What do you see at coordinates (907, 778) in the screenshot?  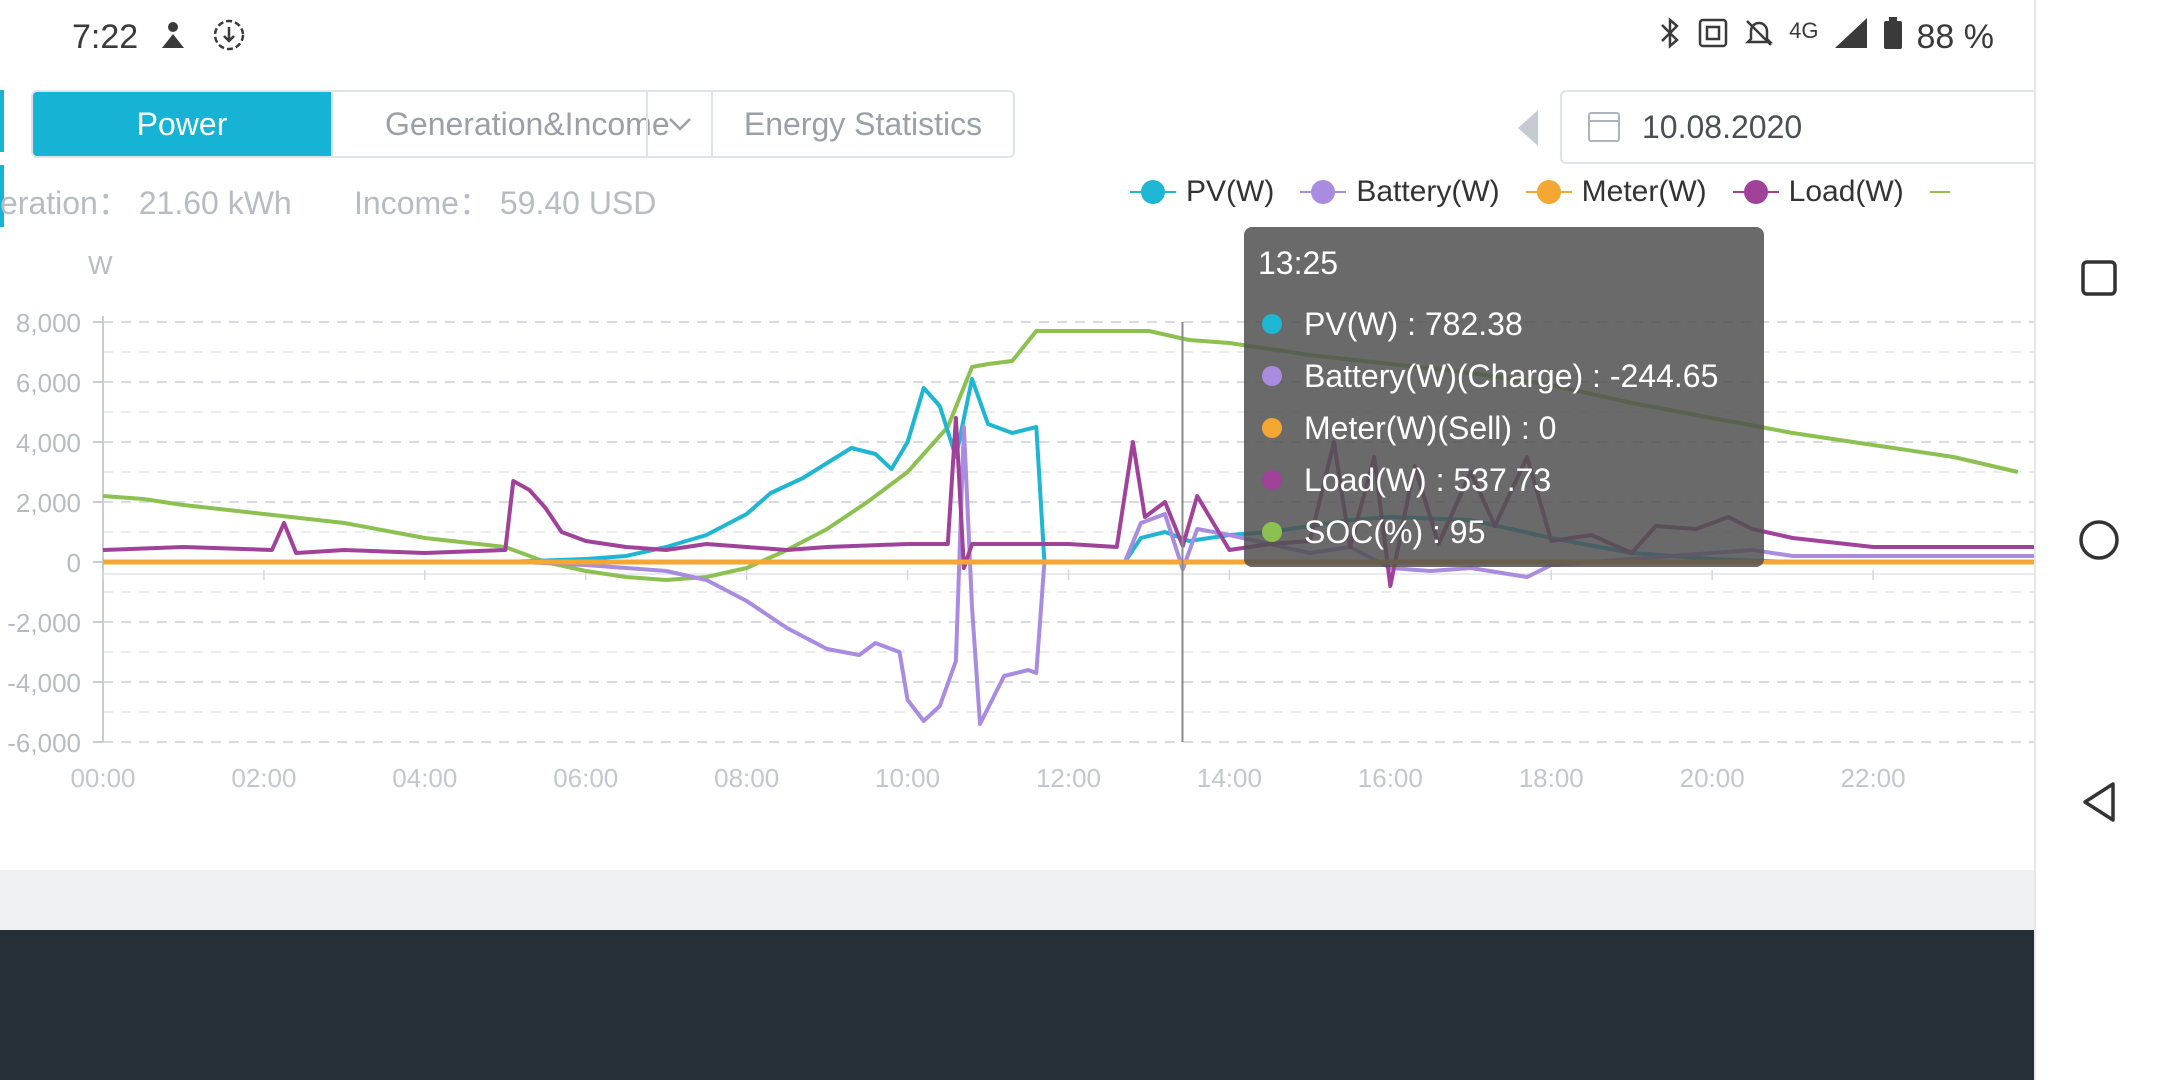 I see `x-tick-label: 10:00` at bounding box center [907, 778].